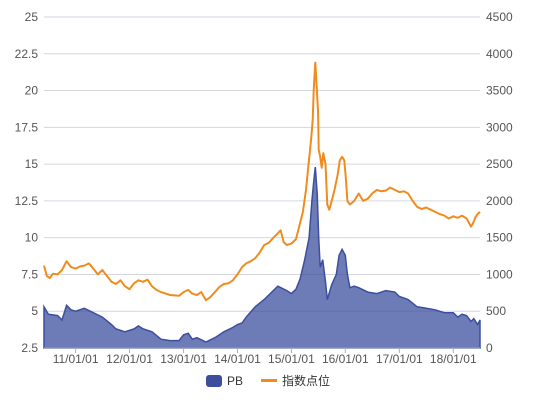  Describe the element at coordinates (29, 348) in the screenshot. I see `y-left-tick-label: 2.5` at that location.